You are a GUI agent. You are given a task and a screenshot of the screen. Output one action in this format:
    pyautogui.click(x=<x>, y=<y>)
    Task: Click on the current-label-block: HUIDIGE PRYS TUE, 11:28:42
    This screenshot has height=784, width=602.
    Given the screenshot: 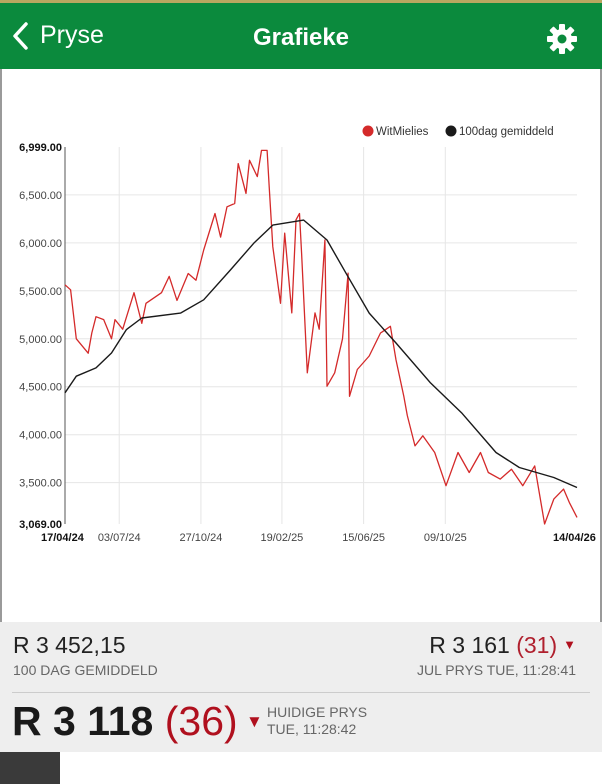 What is the action you would take?
    pyautogui.click(x=317, y=721)
    